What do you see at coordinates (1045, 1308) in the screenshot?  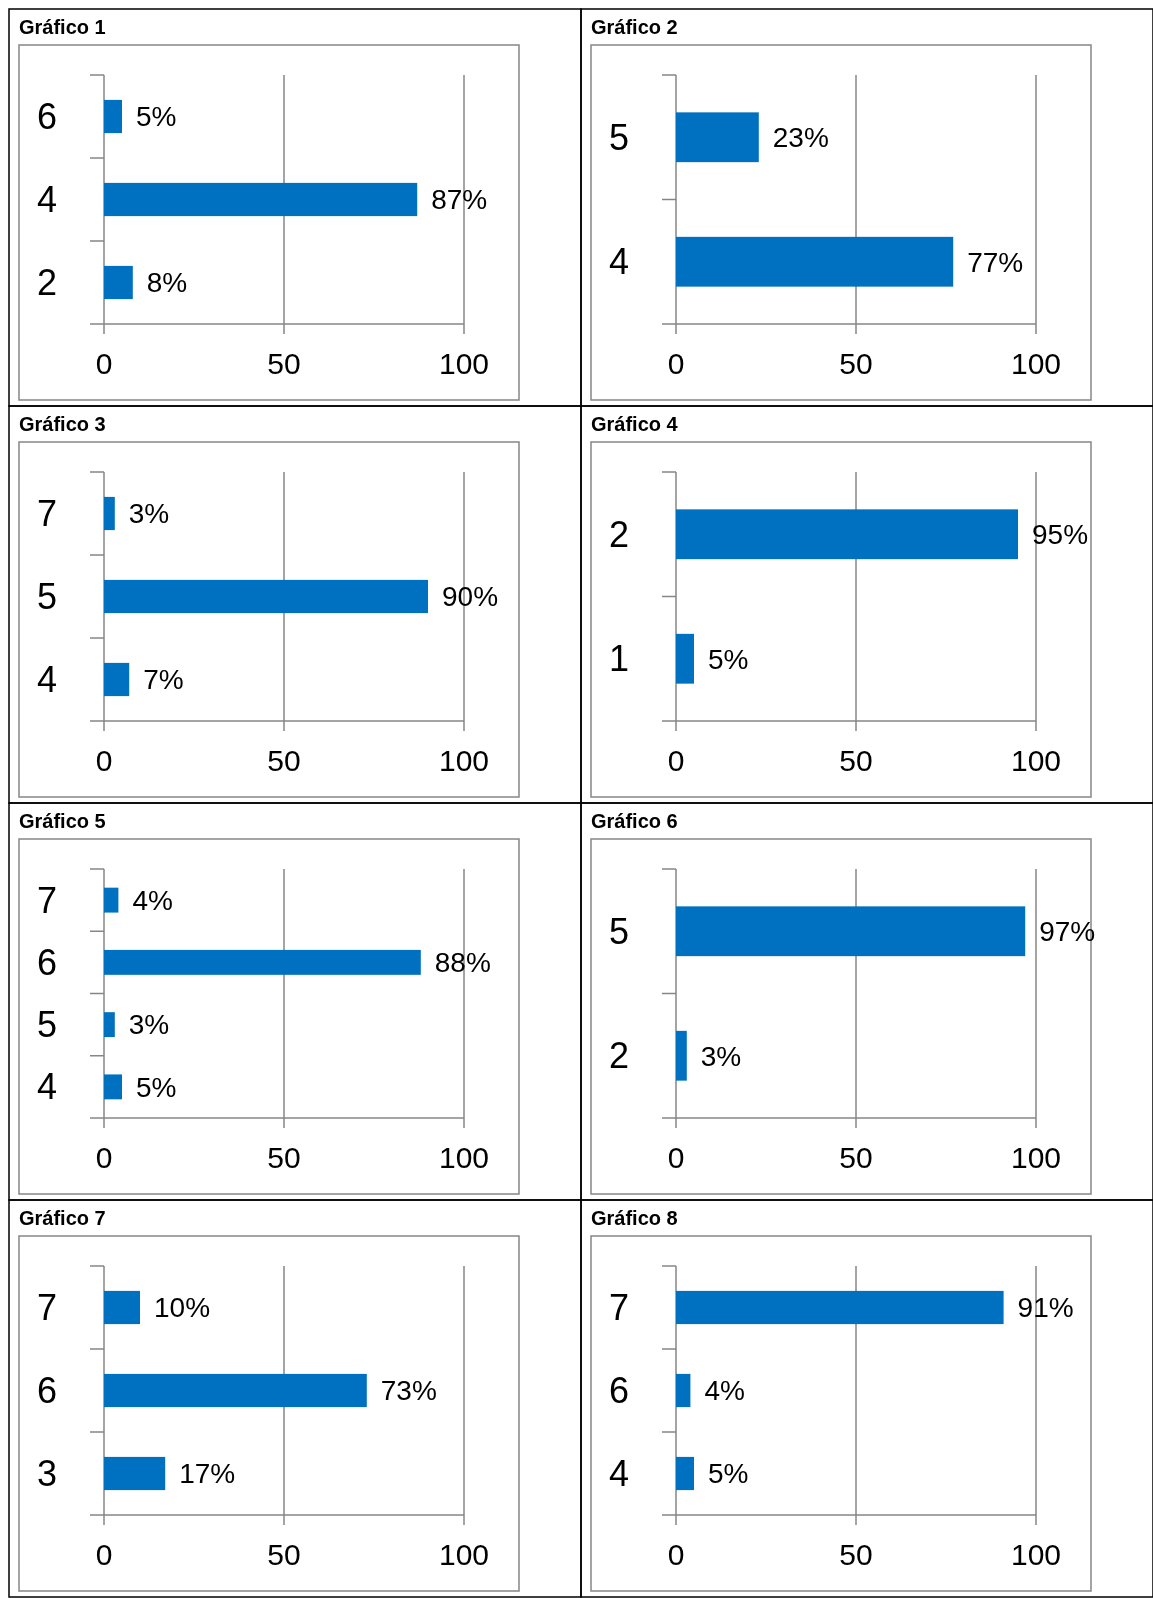 I see `data-label: 91%` at bounding box center [1045, 1308].